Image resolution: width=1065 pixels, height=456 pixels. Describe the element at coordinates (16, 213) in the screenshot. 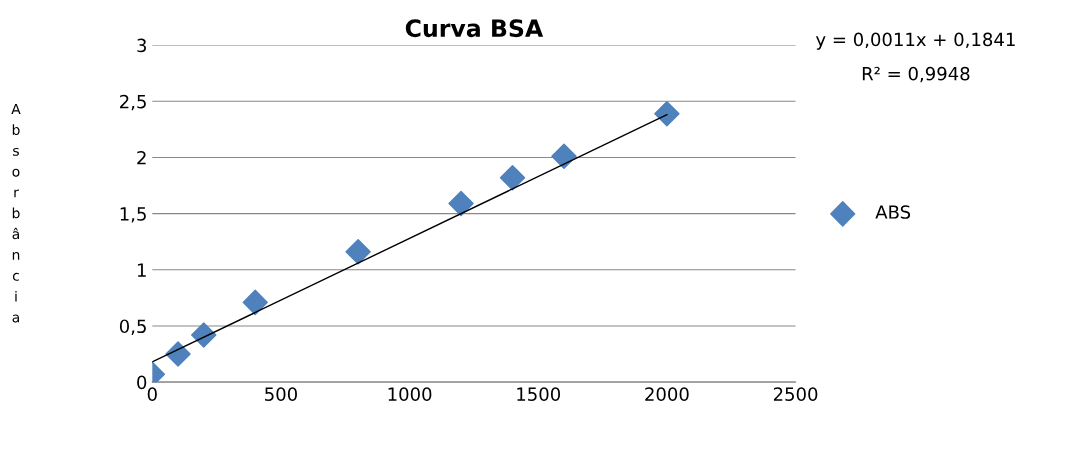

I see `text: Absorbância` at that location.